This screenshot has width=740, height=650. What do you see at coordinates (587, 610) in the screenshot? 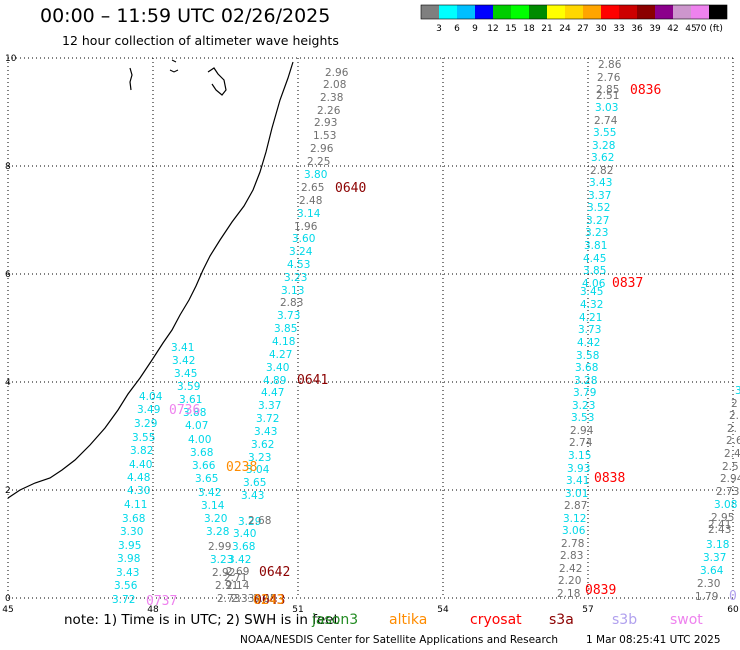
I see `x-tick-label: 57` at bounding box center [587, 610].